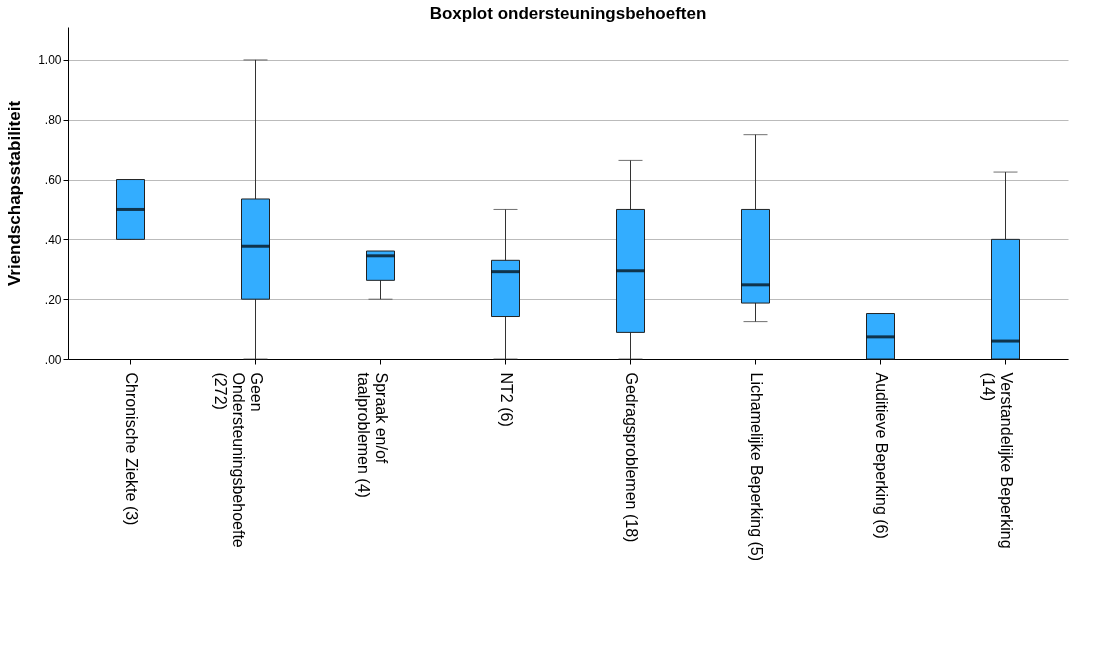 The height and width of the screenshot is (653, 1097). Describe the element at coordinates (506, 399) in the screenshot. I see `x-tick-label: NT2 (6)` at that location.